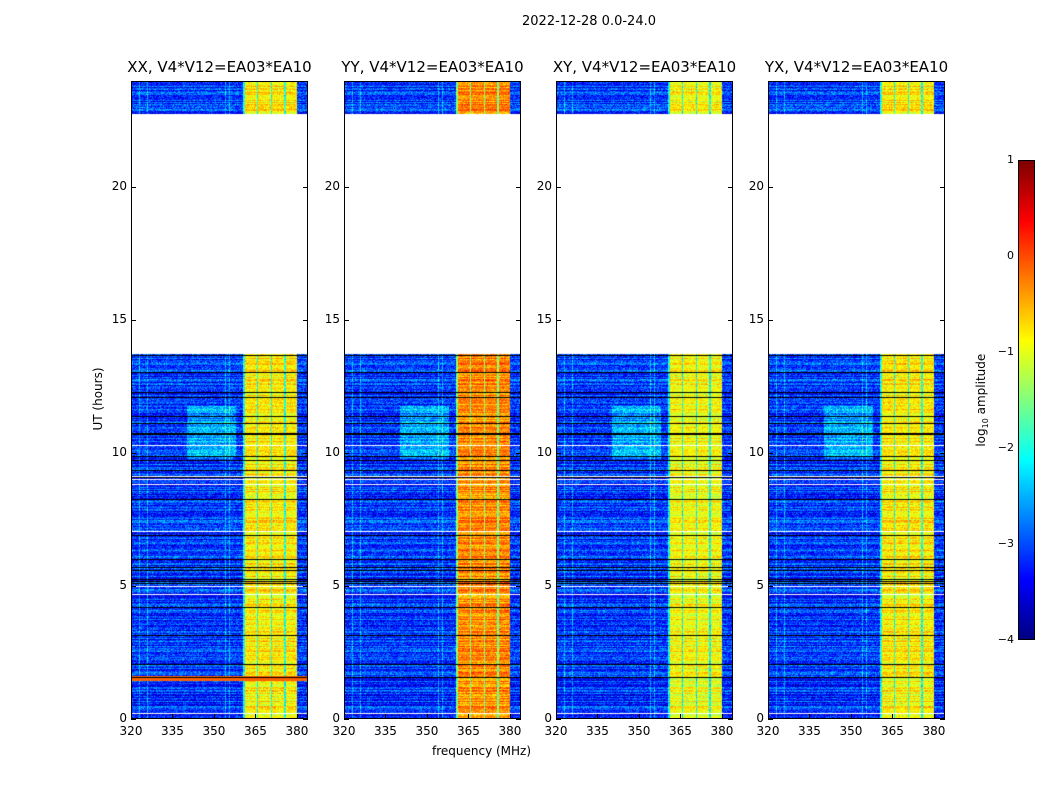  I want to click on colorbar-tick-label: 1, so click(1010, 159).